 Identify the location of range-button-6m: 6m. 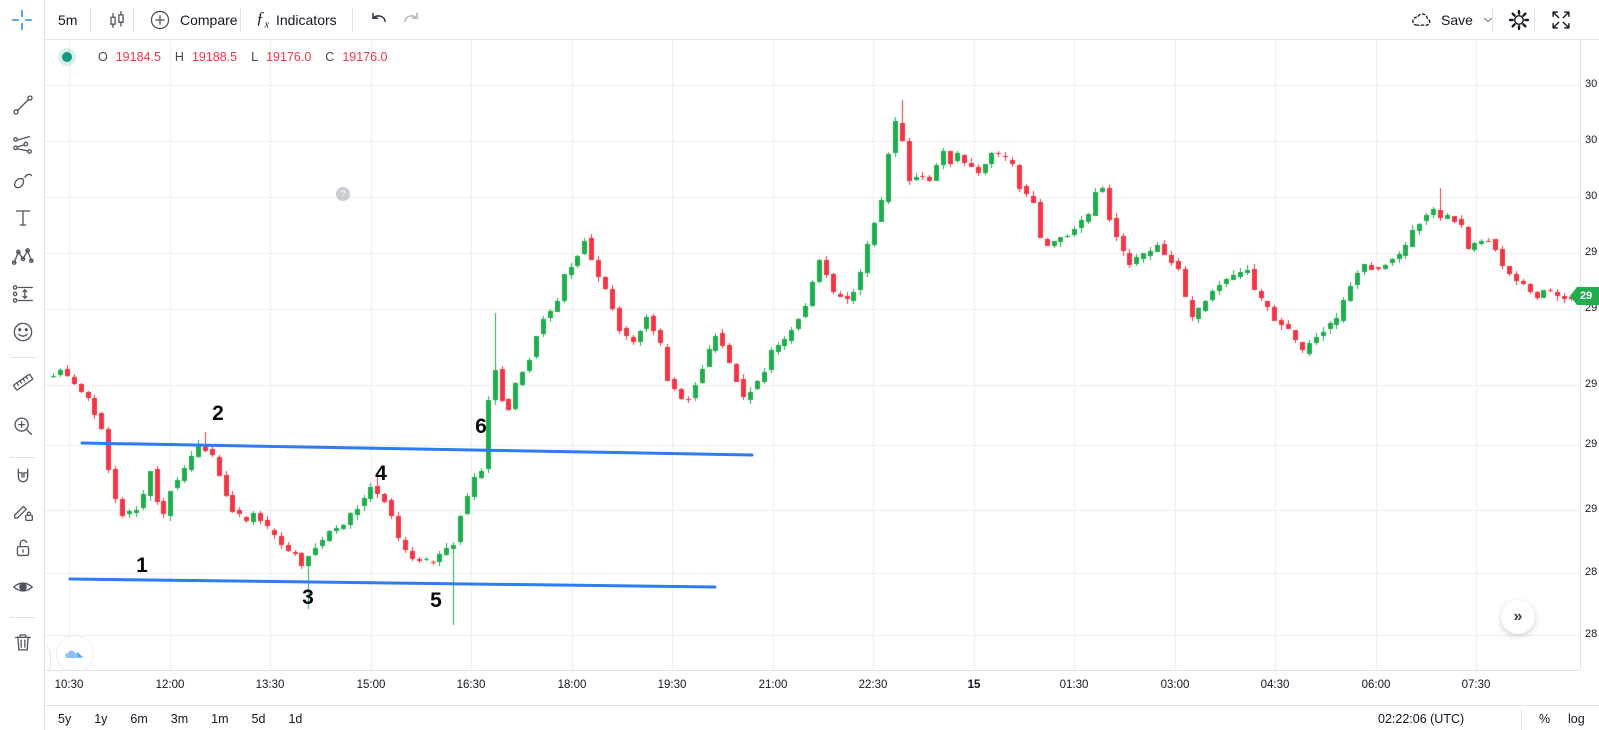
(139, 719).